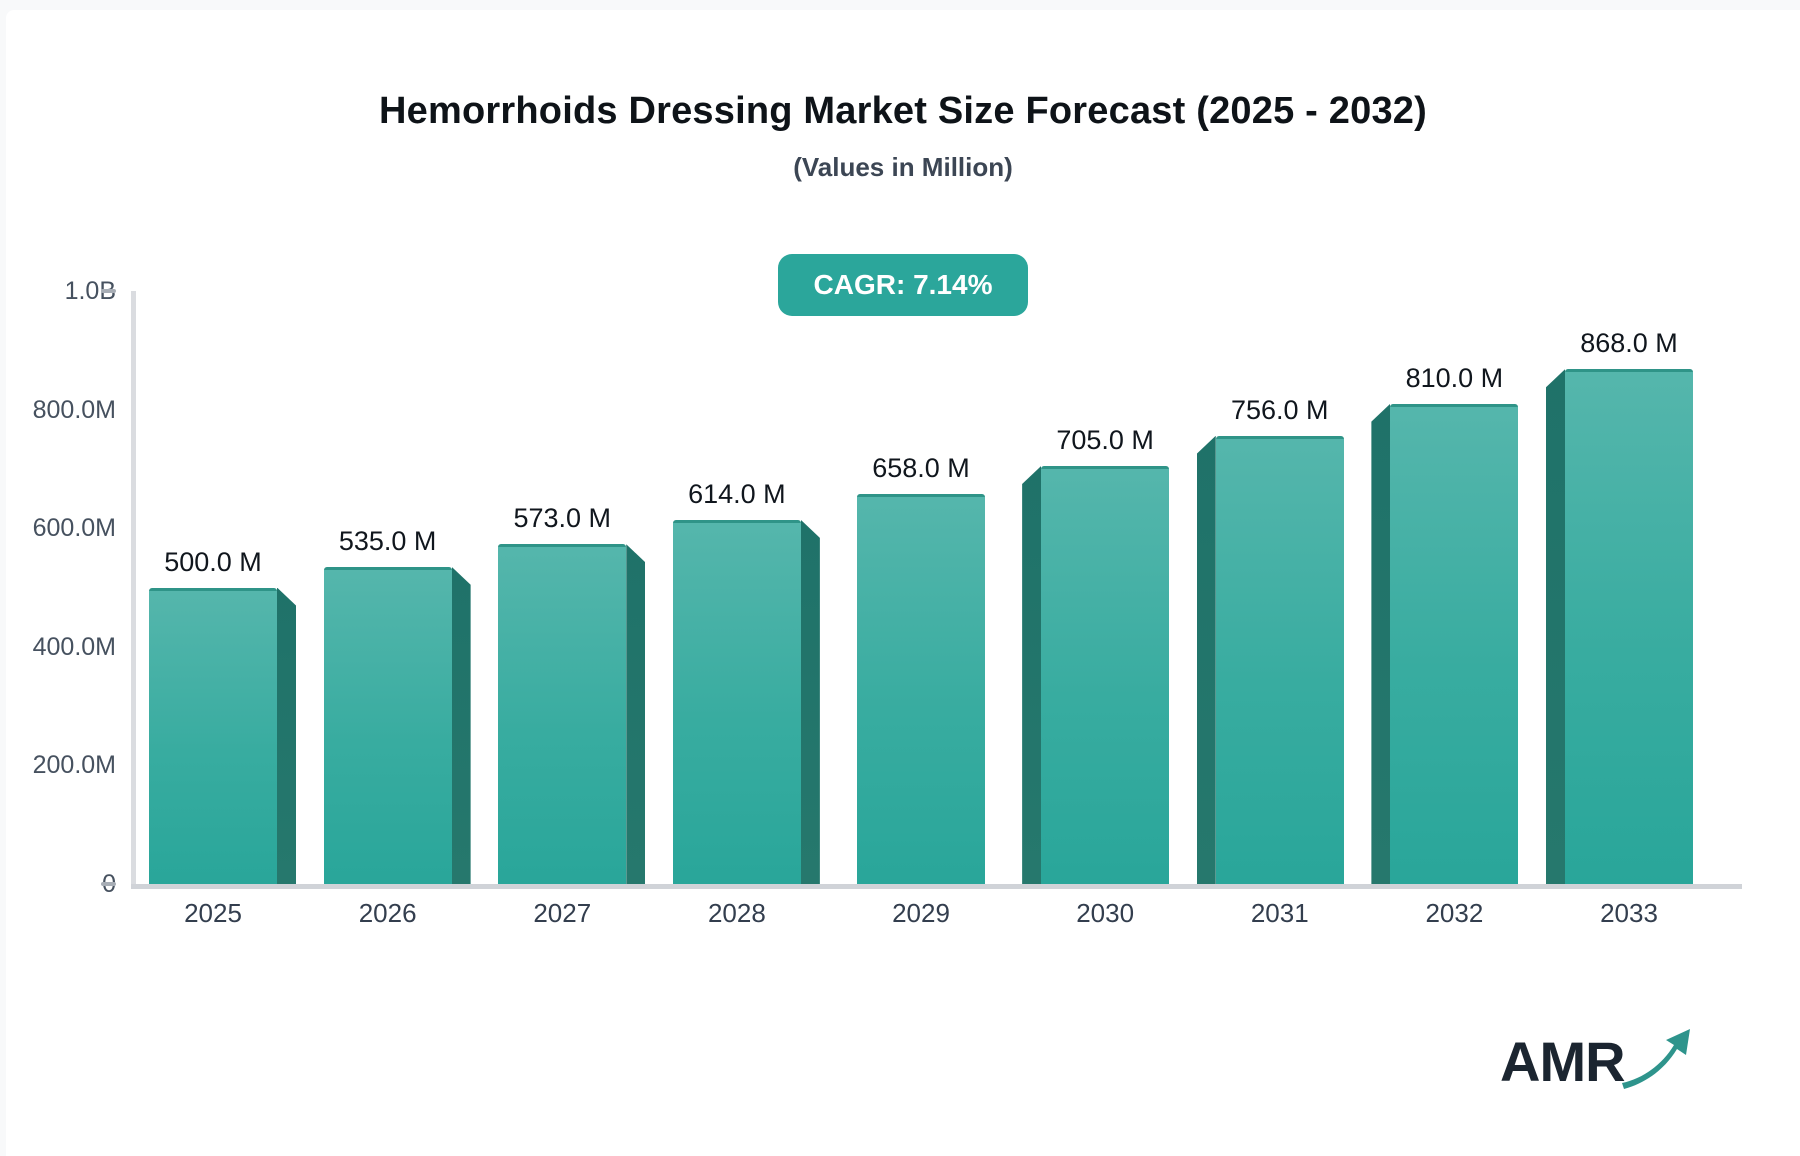 Image resolution: width=1800 pixels, height=1156 pixels. I want to click on x-axis-label: 2033, so click(1629, 913).